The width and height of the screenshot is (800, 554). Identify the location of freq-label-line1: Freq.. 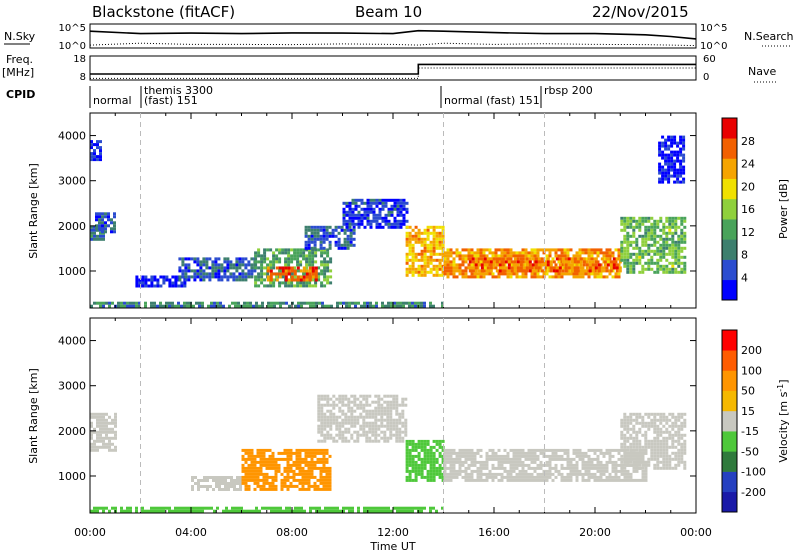
(19, 59).